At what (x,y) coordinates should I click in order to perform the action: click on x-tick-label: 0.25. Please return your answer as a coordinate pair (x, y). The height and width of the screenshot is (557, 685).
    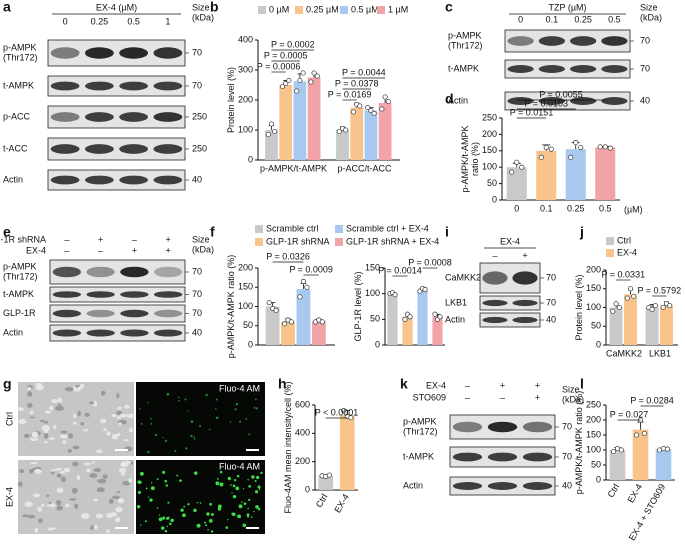
    Looking at the image, I should click on (576, 208).